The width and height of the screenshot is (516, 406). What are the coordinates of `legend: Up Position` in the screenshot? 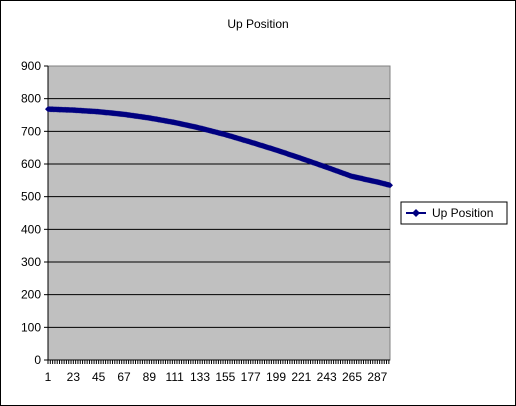 It's located at (454, 213).